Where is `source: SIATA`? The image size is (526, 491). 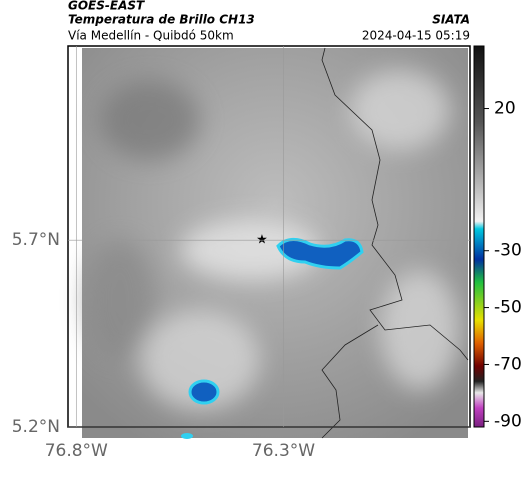 source: SIATA is located at coordinates (451, 20).